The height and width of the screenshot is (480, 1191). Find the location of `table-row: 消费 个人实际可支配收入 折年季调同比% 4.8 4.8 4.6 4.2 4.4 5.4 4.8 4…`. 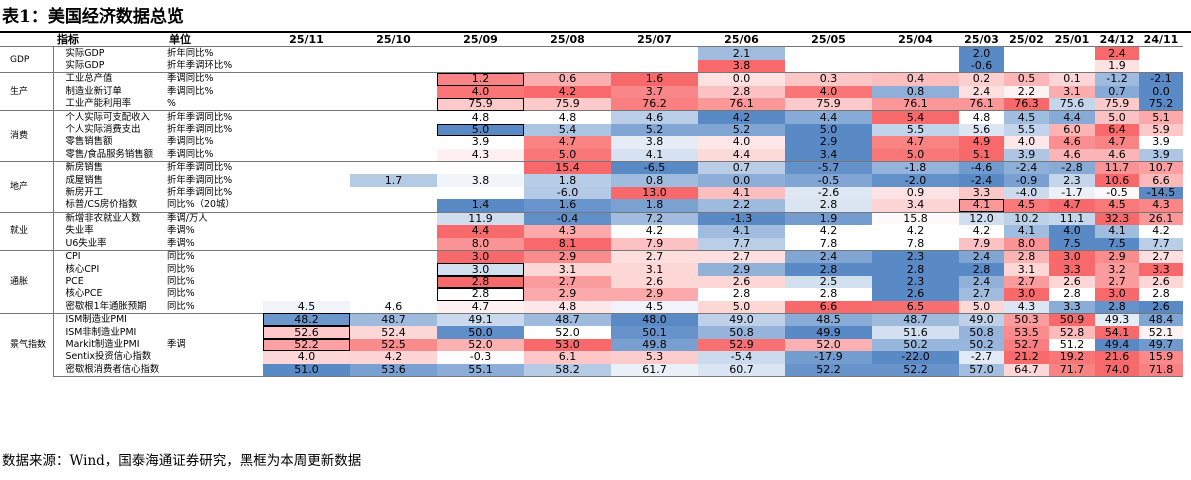

table-row: 消费 个人实际可支配收入 折年季调同比% 4.8 4.8 4.6 4.2 4.4 5.4 4.8 4… is located at coordinates (591, 136).